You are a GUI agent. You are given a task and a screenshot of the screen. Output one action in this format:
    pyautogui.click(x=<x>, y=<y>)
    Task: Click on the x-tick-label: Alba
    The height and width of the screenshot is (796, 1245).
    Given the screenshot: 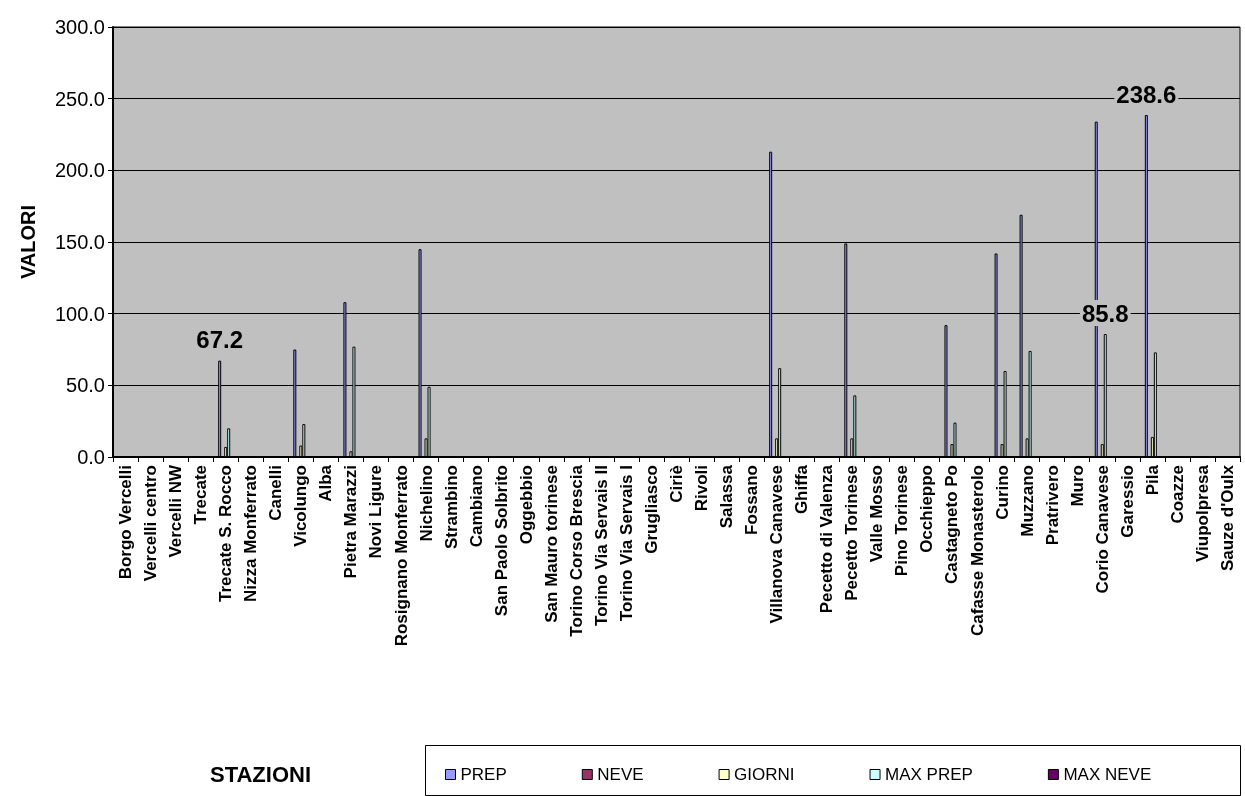 What is the action you would take?
    pyautogui.click(x=326, y=483)
    